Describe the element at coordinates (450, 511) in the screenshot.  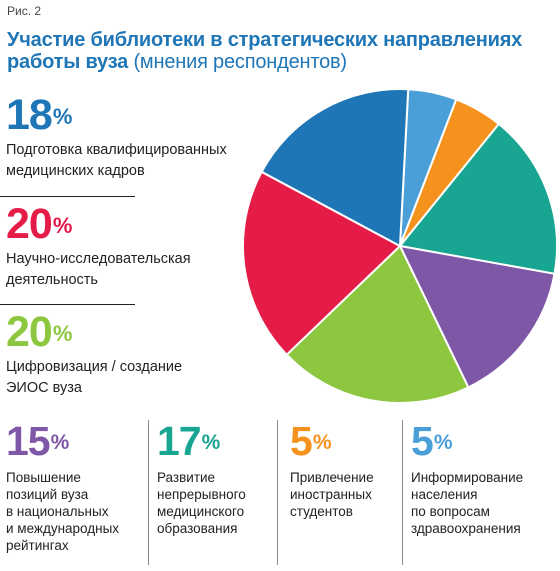
I see `legend-label-line: по вопросам` at that location.